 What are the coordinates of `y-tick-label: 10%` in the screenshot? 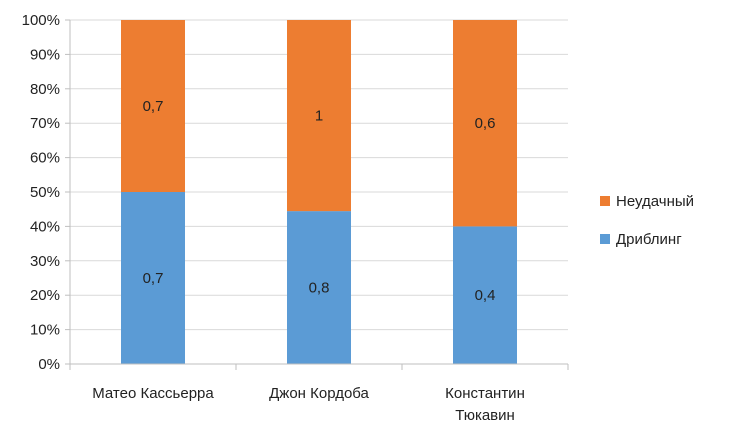 It's located at (45, 330).